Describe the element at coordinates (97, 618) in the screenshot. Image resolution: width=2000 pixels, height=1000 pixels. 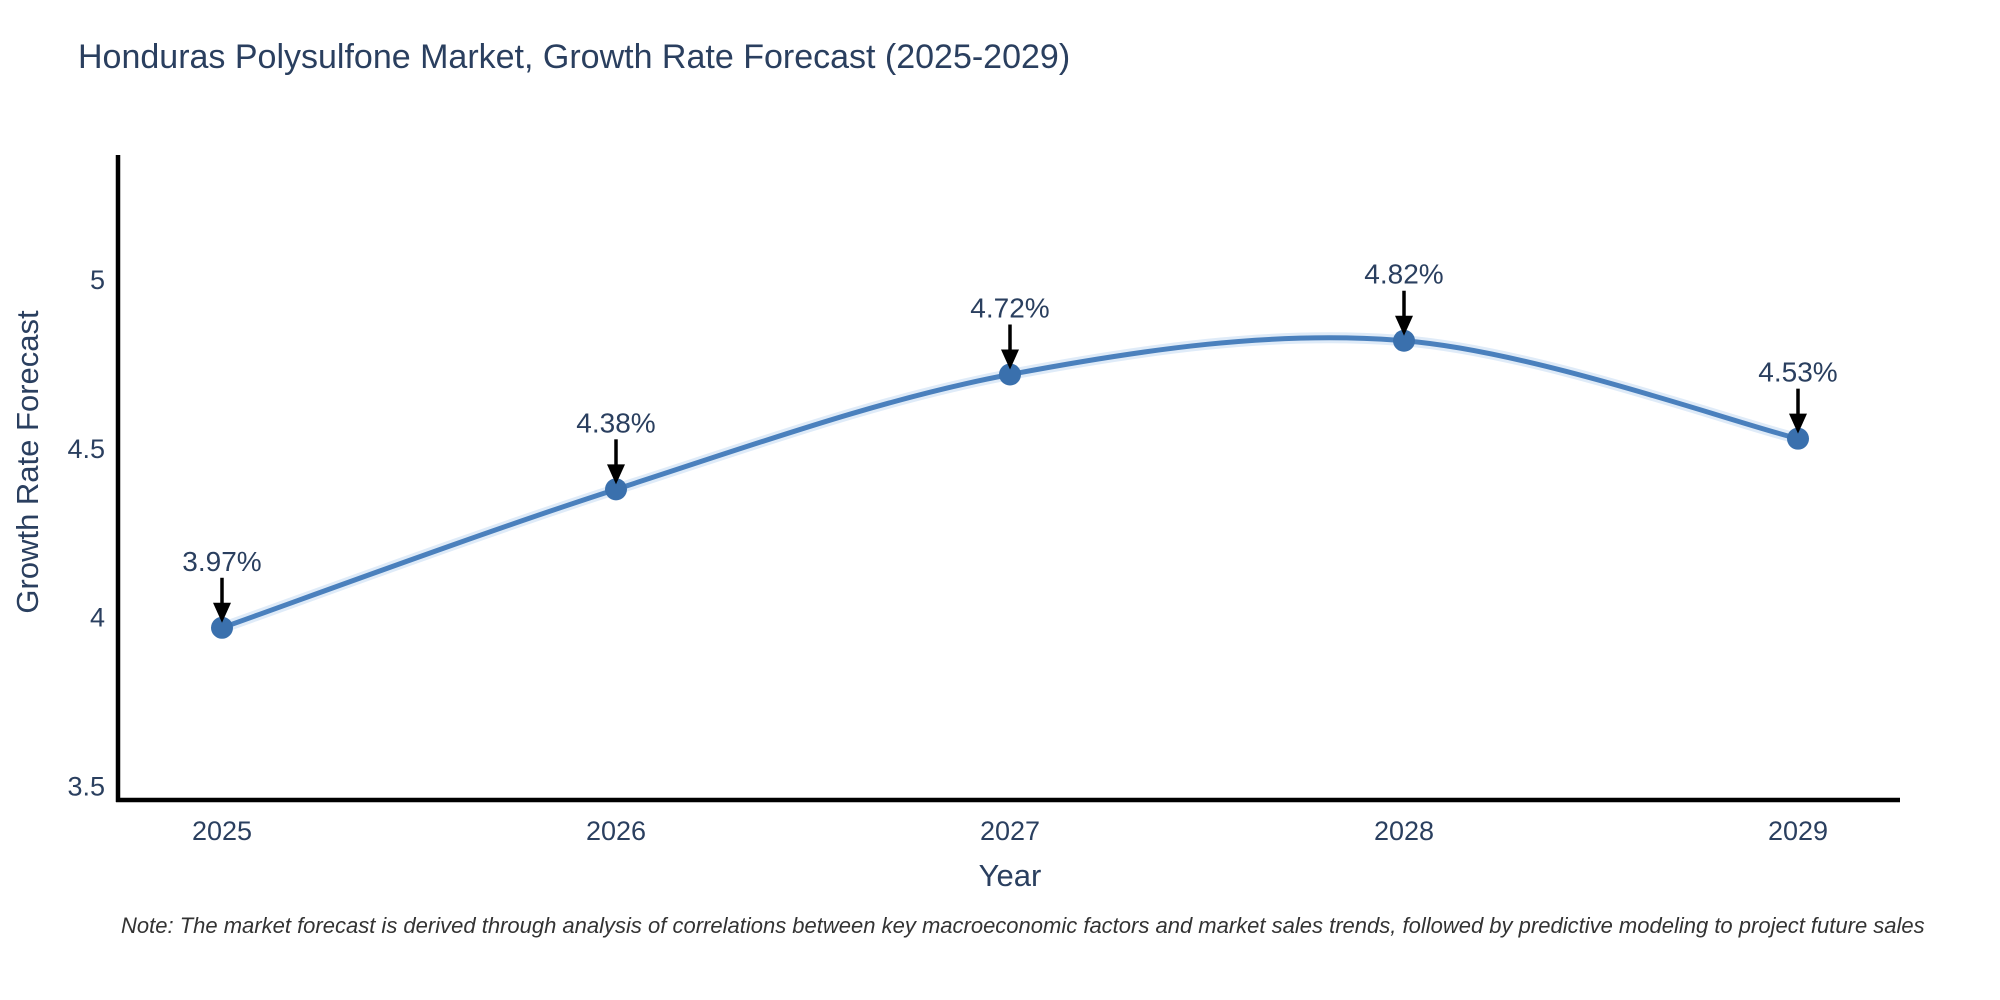
I see `y-tick-label: 4` at that location.